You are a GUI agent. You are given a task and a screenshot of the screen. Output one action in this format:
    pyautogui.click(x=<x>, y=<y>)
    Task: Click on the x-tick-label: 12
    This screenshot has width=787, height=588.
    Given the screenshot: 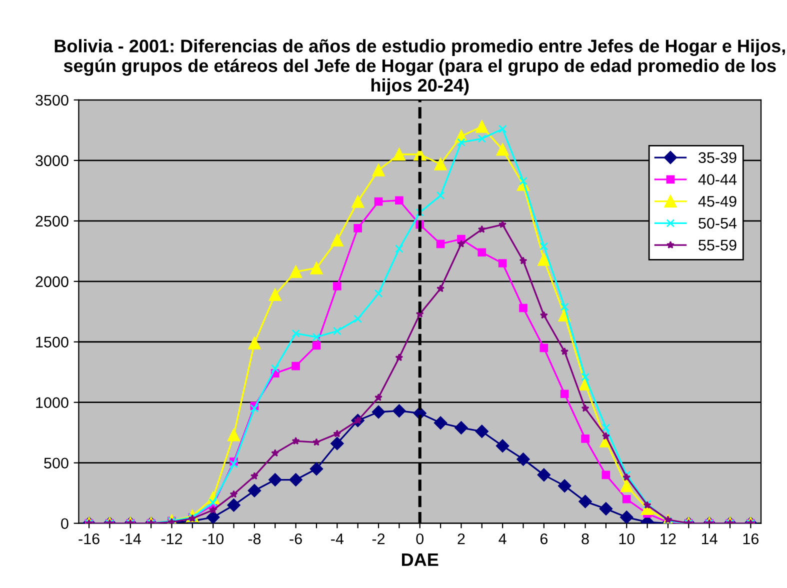 What is the action you would take?
    pyautogui.click(x=668, y=538)
    